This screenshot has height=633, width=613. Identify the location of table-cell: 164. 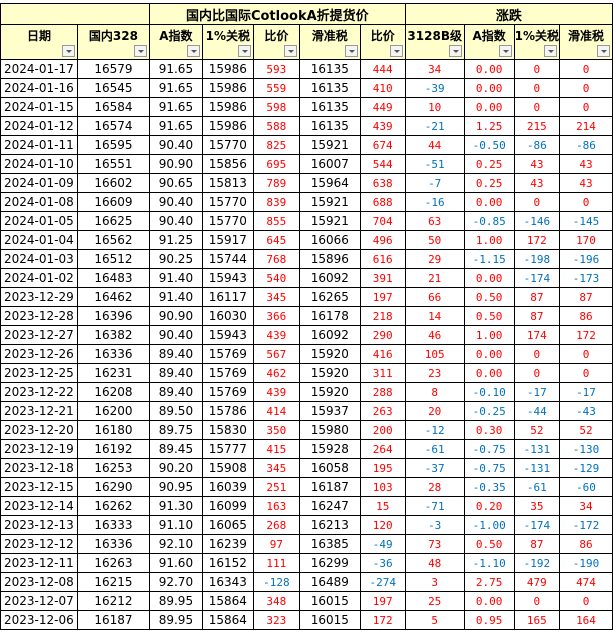
(586, 620).